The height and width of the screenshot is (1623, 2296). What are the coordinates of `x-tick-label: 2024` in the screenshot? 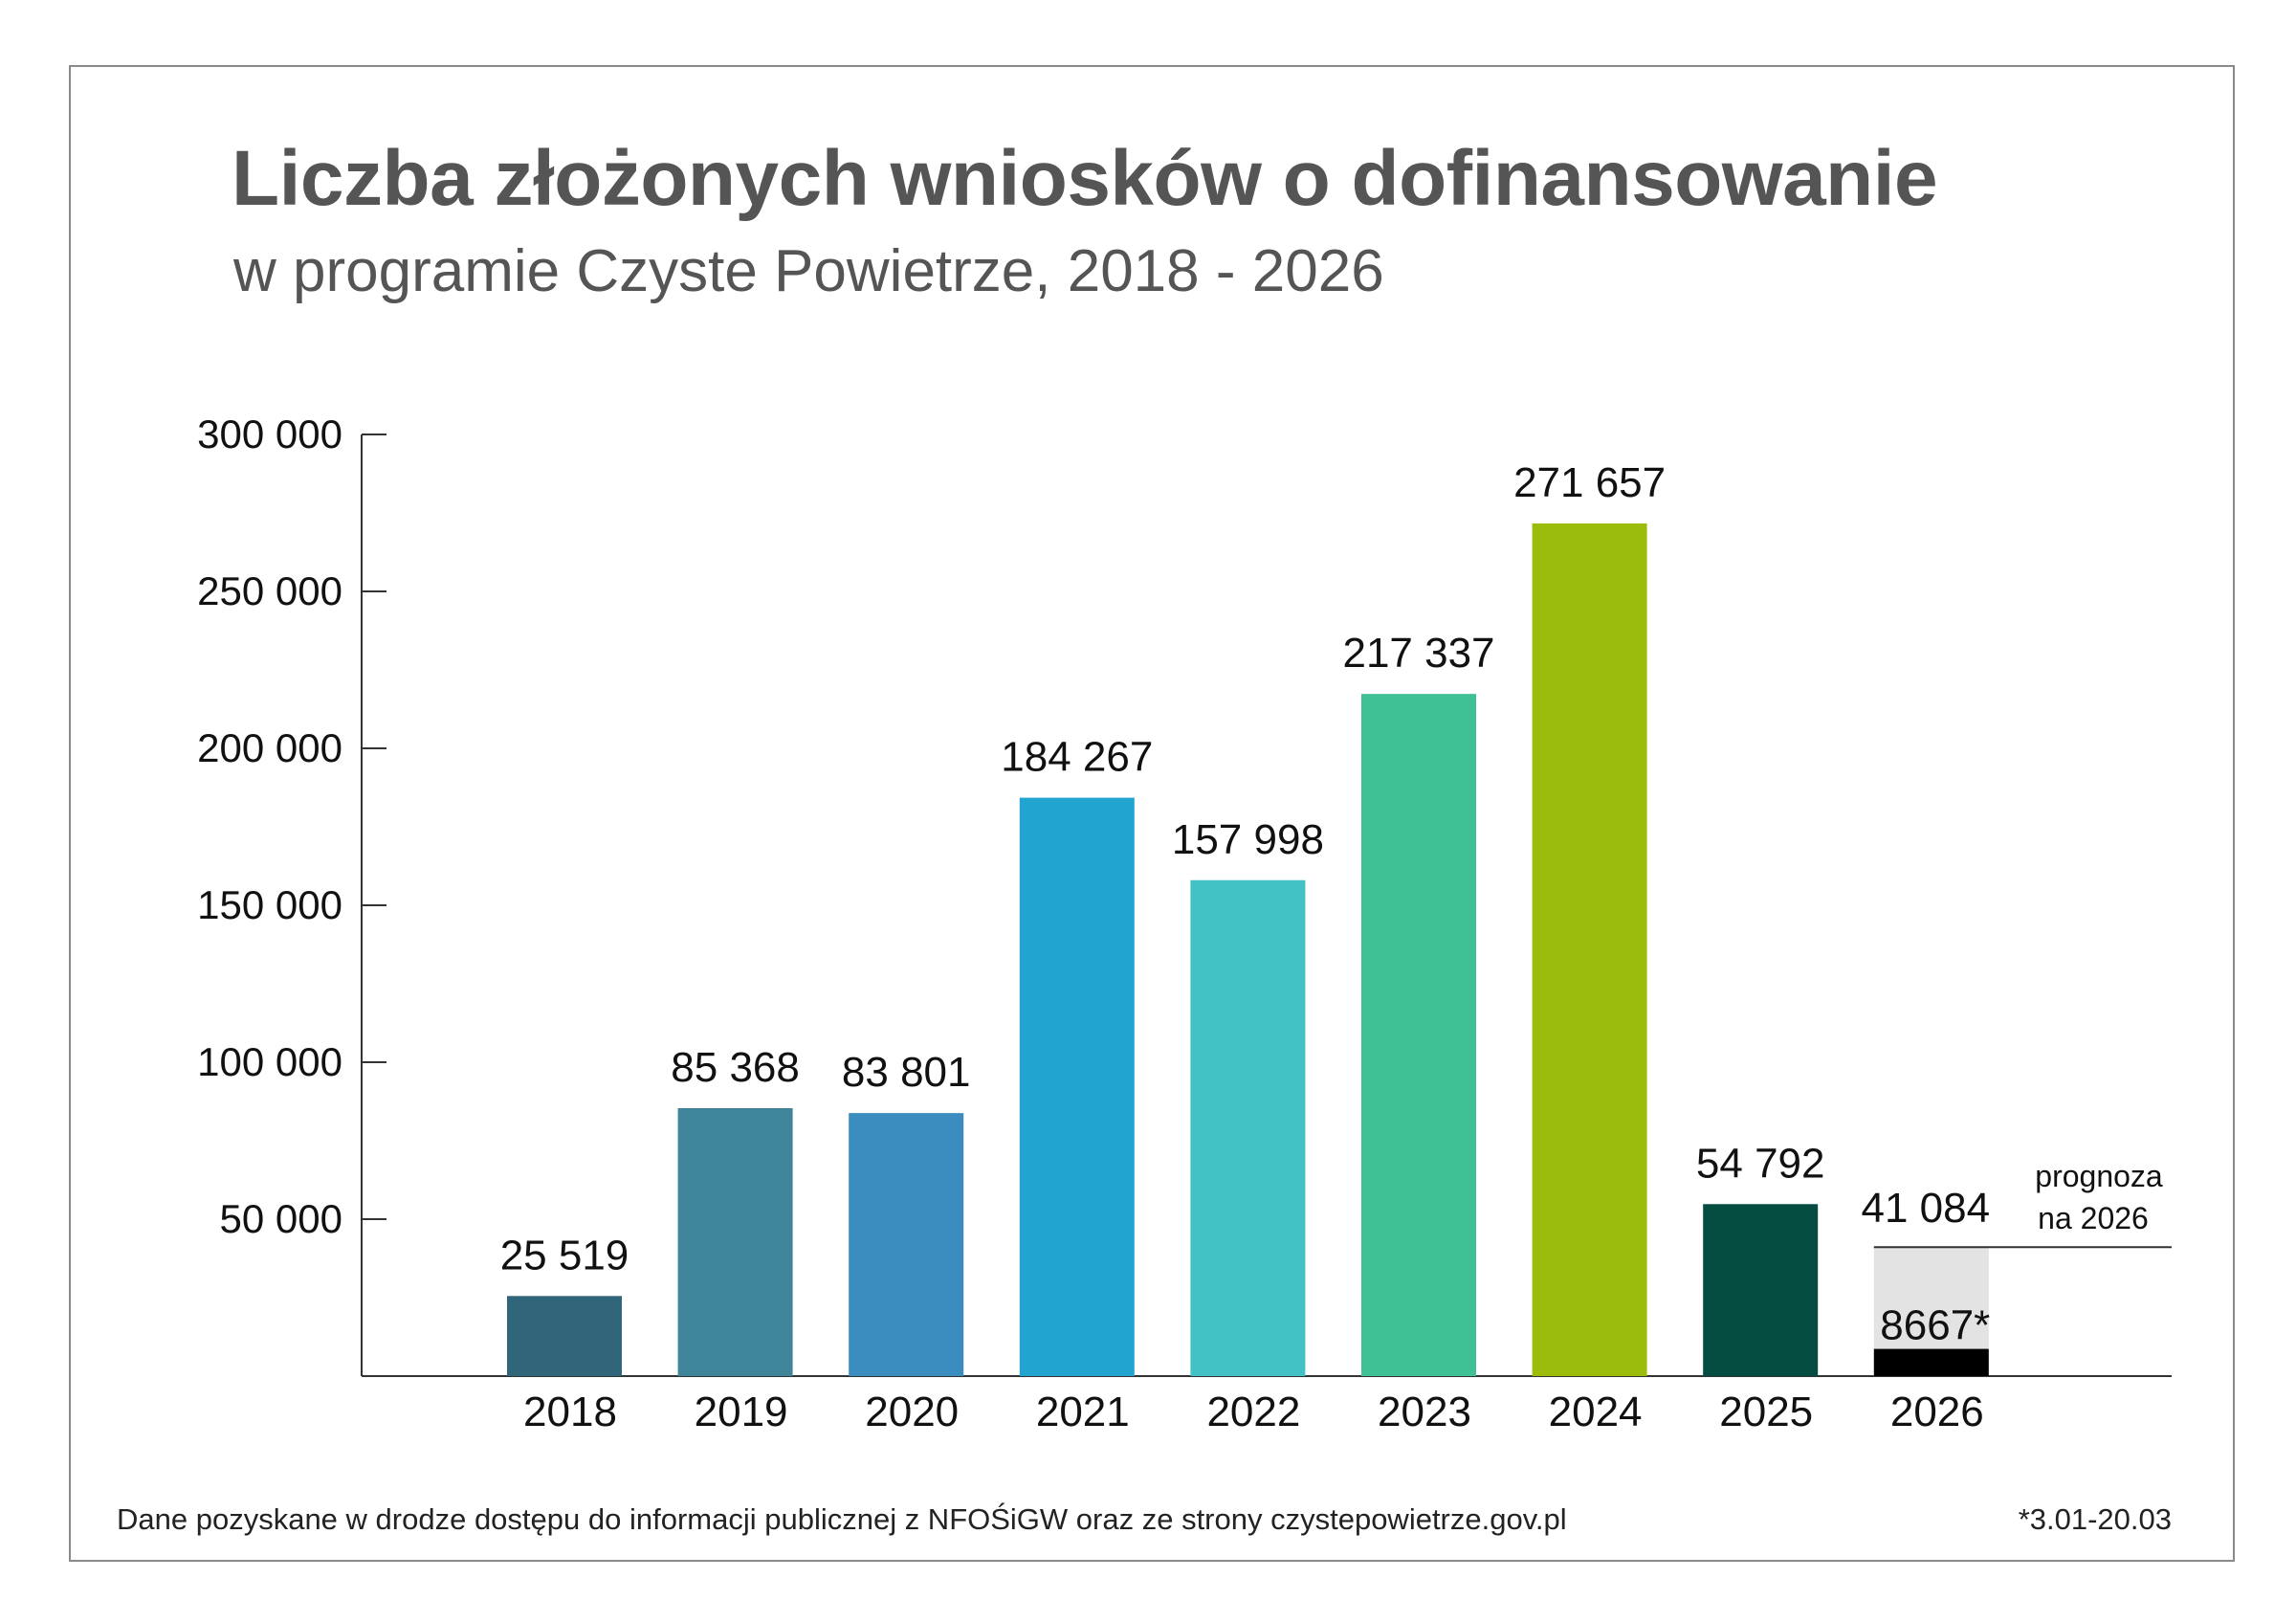 It's located at (1596, 1412).